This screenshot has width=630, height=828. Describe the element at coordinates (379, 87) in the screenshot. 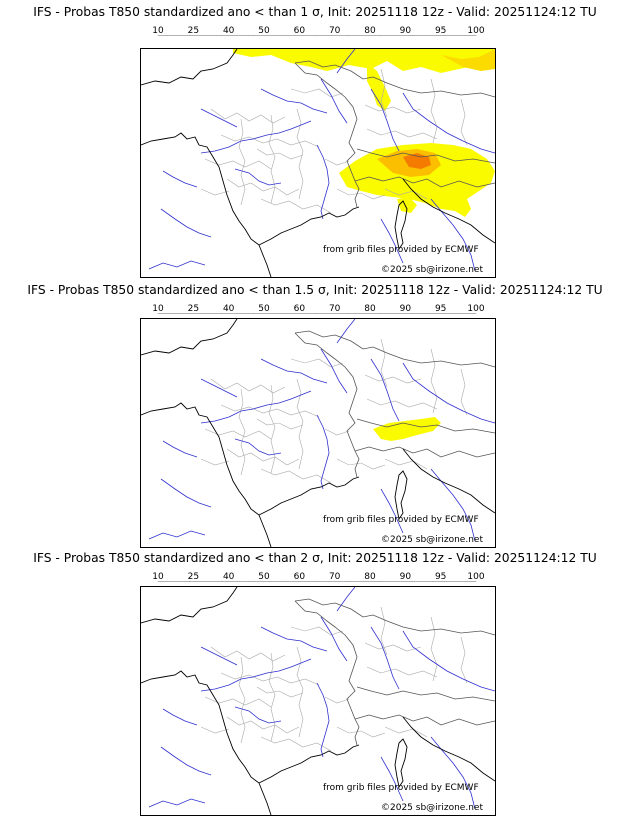

I see `prob-area-north-lobe` at that location.